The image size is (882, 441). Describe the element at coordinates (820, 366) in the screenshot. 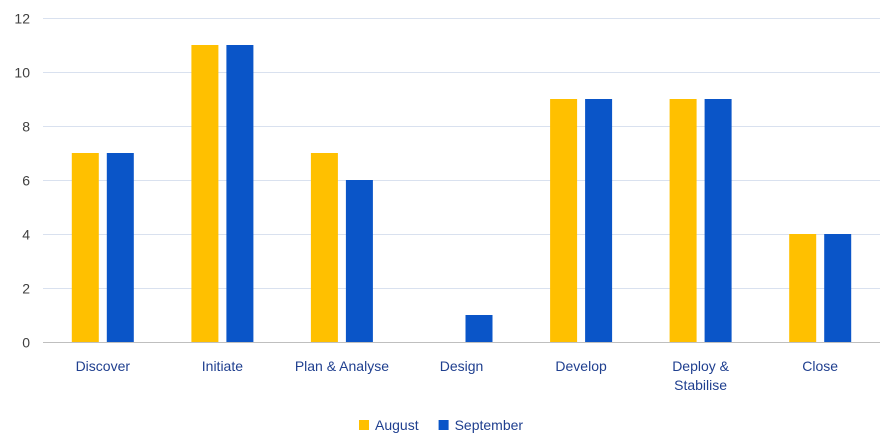

I see `x-tick-label: Close` at that location.